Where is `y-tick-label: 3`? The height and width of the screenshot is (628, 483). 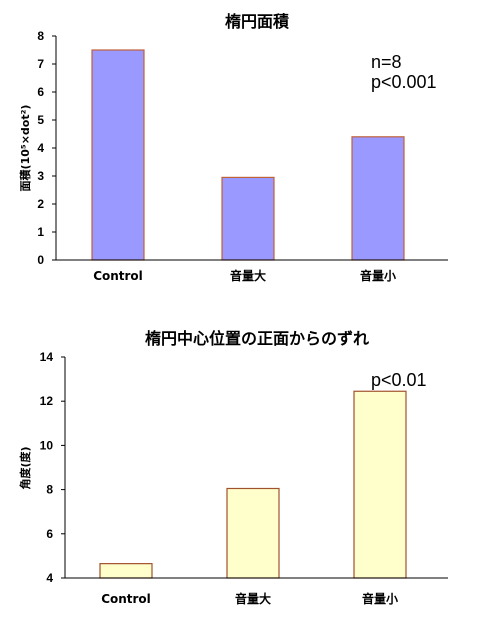 y-tick-label: 3 is located at coordinates (40, 176).